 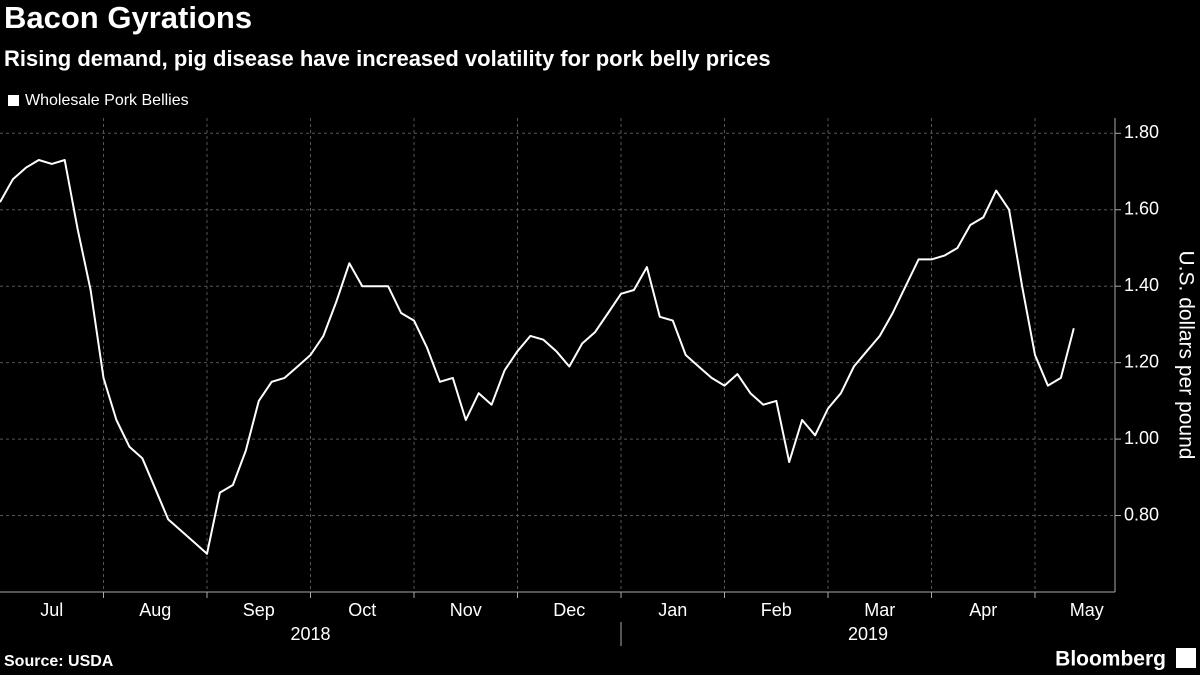 What do you see at coordinates (51, 610) in the screenshot?
I see `x-tick-label: Jul` at bounding box center [51, 610].